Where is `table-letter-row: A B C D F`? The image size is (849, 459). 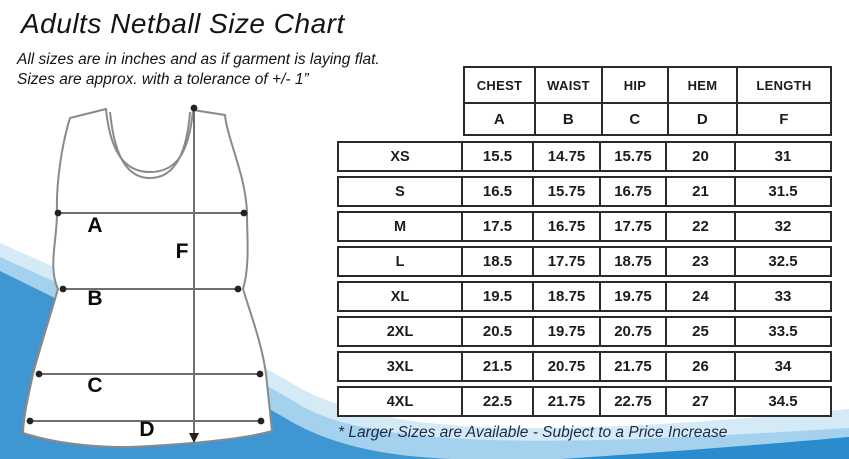 table-letter-row: A B C D F is located at coordinates (647, 119).